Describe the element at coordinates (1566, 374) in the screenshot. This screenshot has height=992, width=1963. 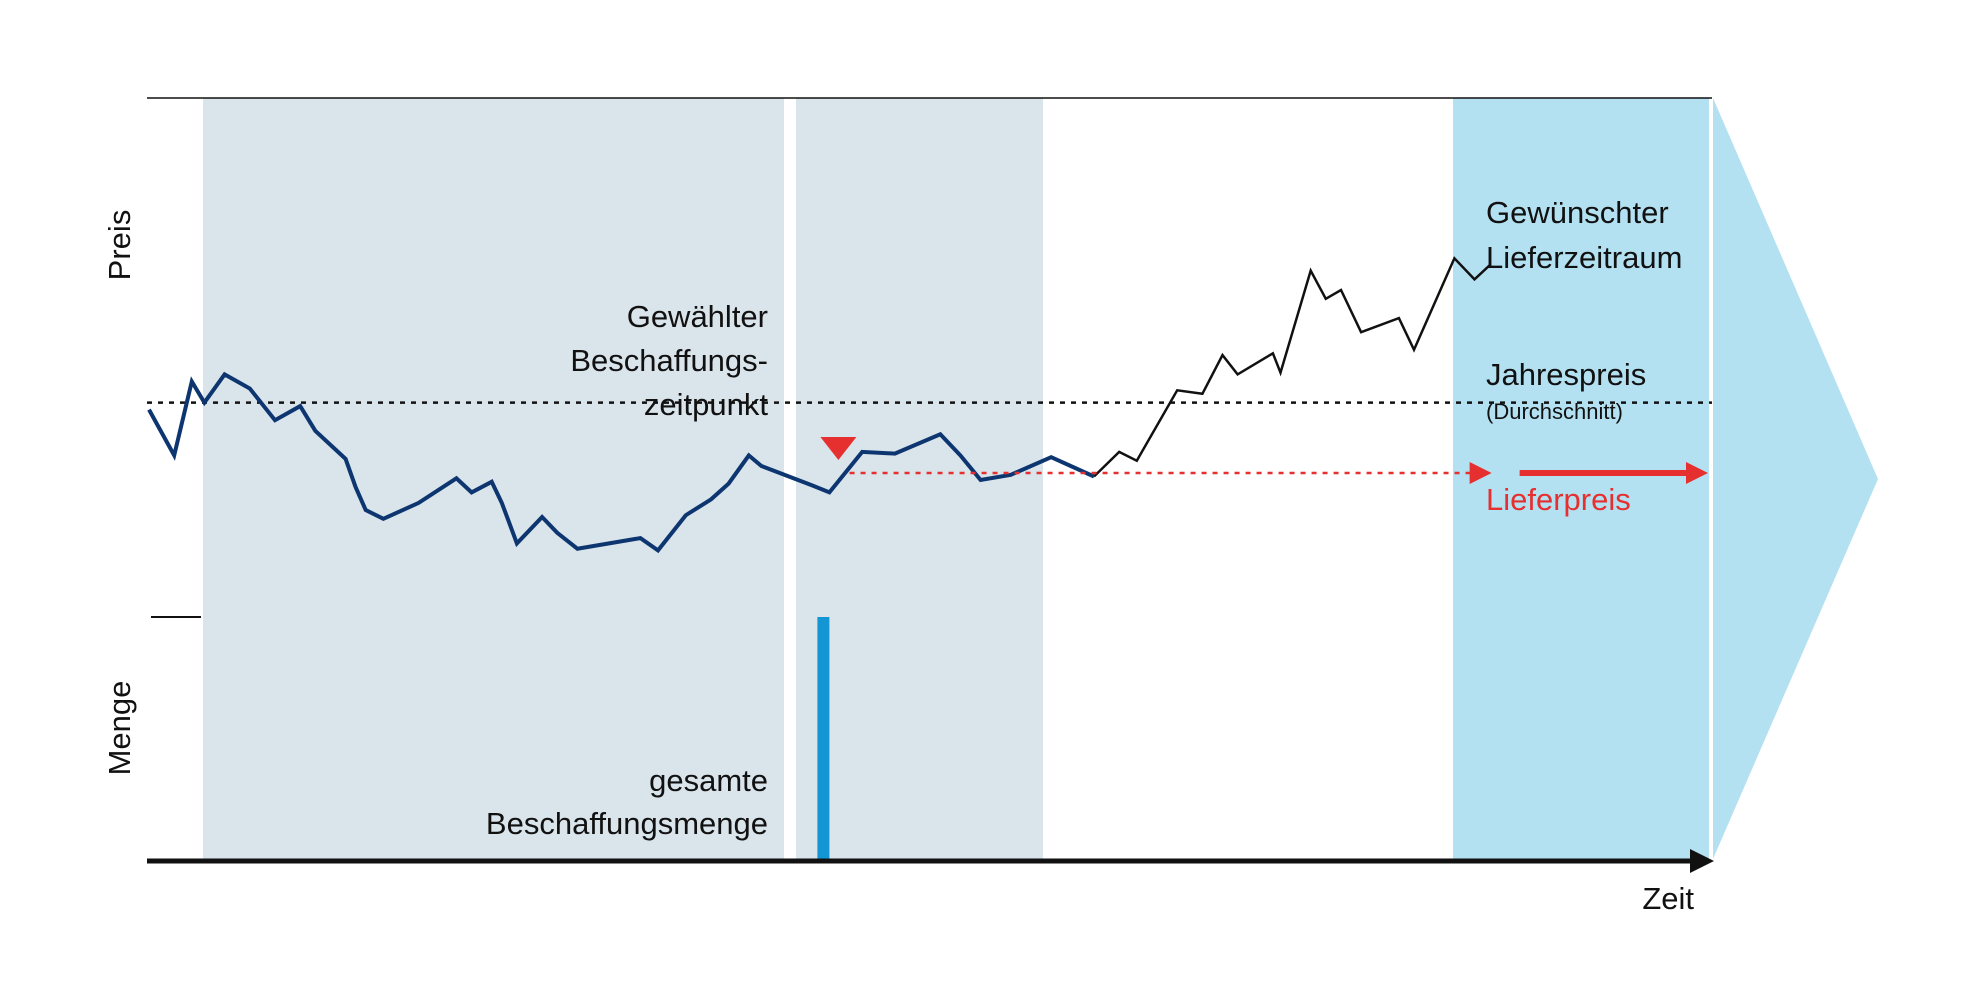
I see `annual-price-label: Jahrespreis` at that location.